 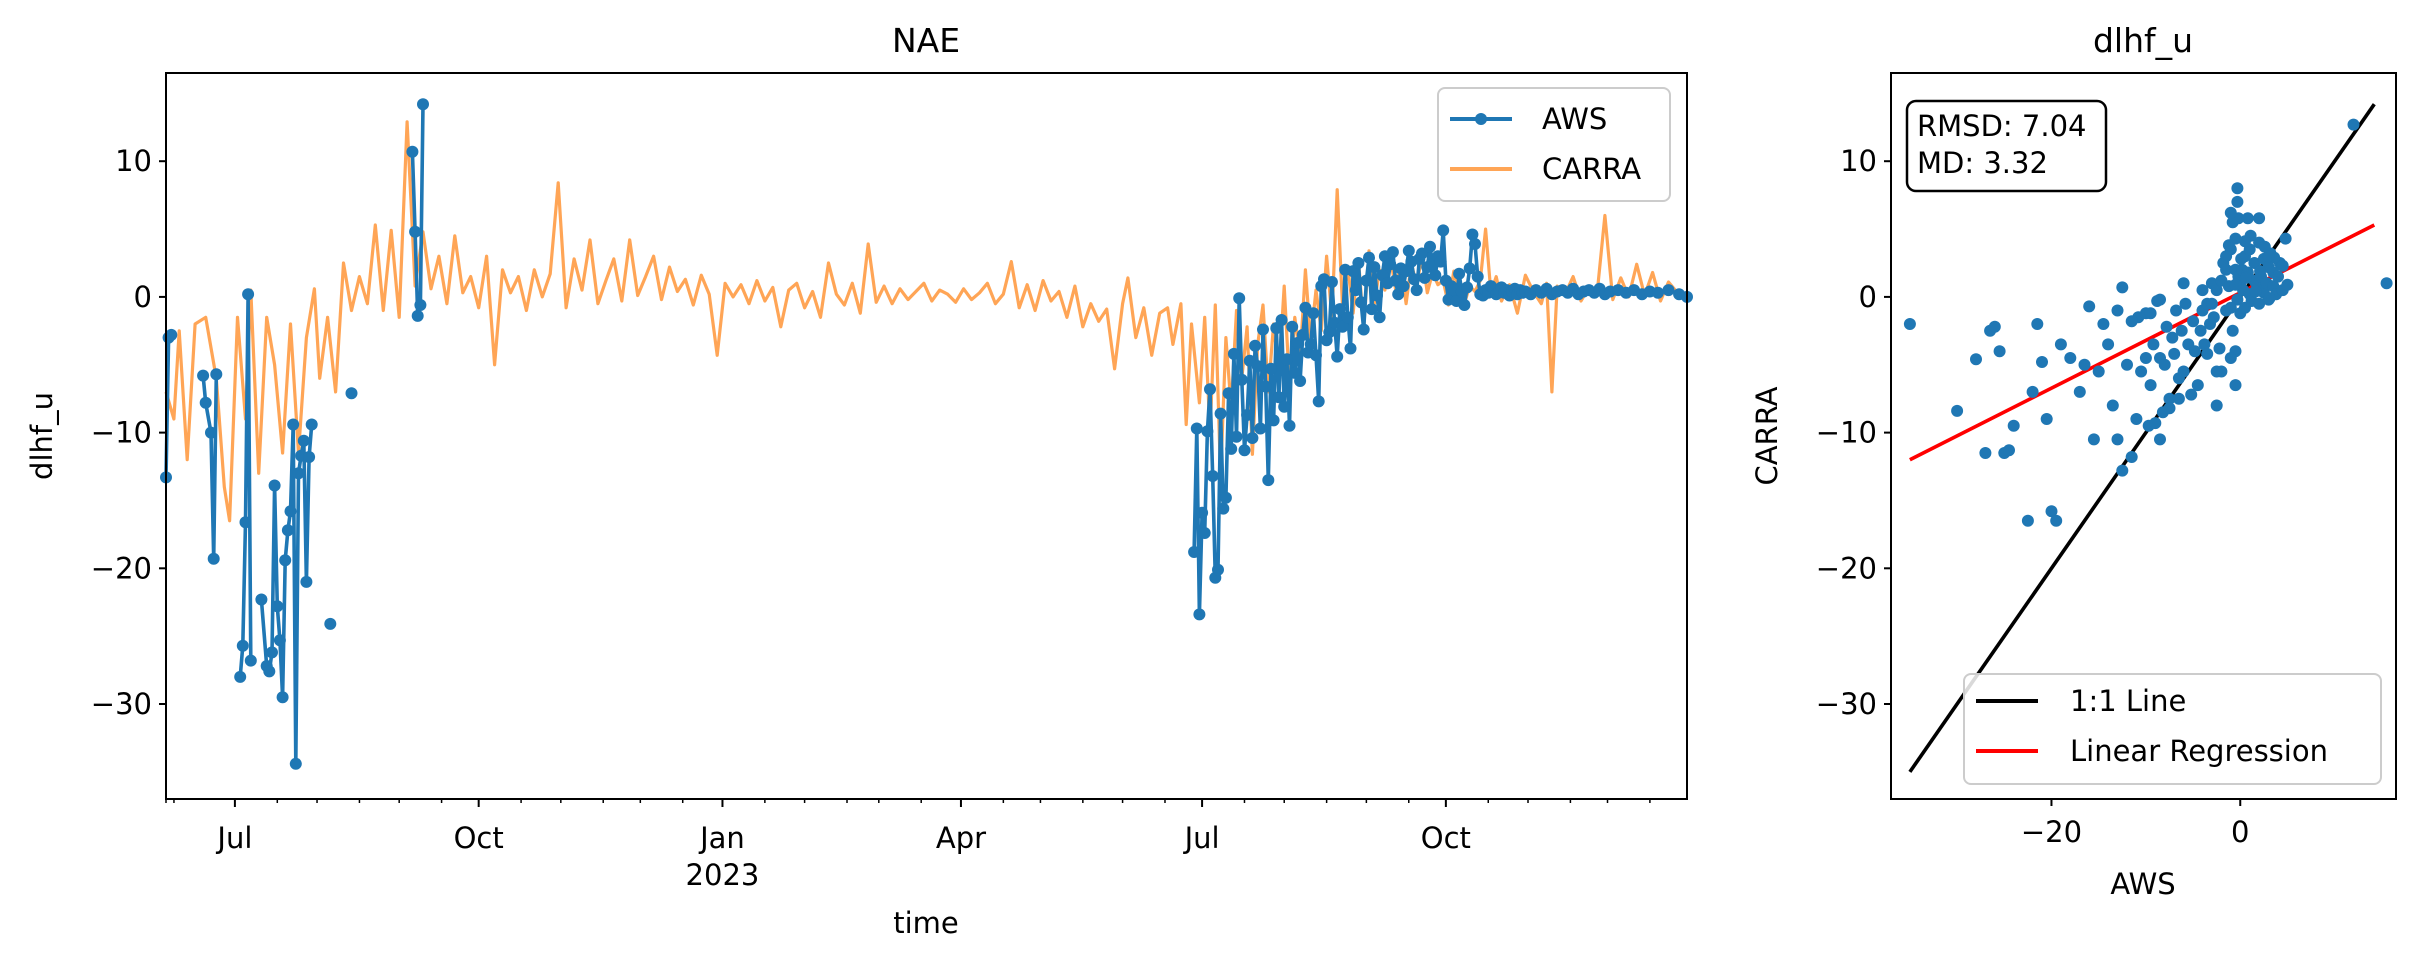 I want to click on legend-regression-label: Linear Regression, so click(x=2199, y=751).